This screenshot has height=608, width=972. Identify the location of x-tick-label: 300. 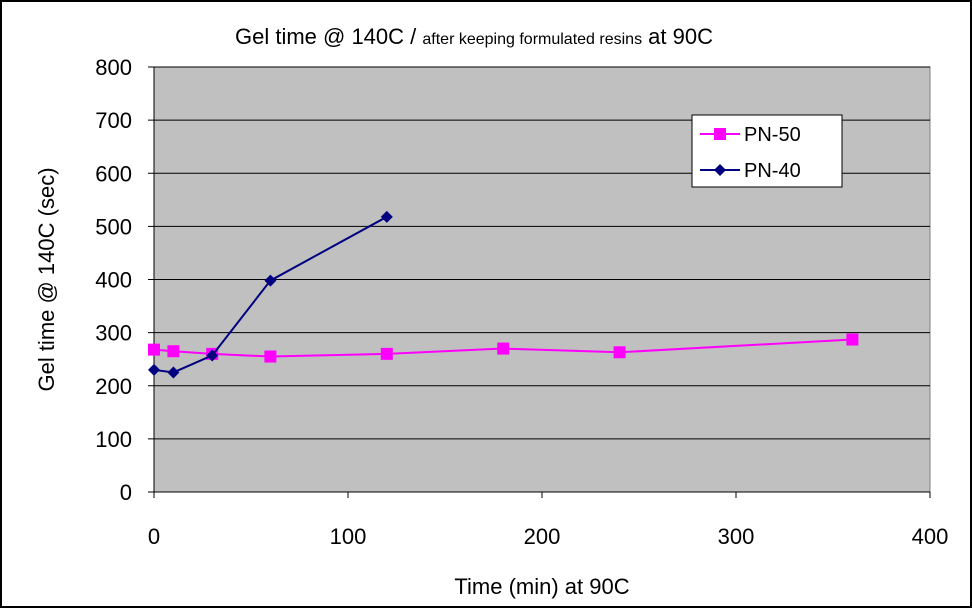
(736, 536).